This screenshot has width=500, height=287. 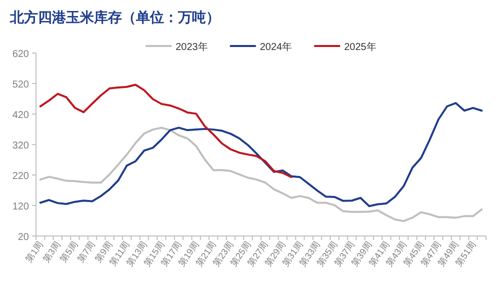 What do you see at coordinates (21, 207) in the screenshot?
I see `y-tick-label: 120` at bounding box center [21, 207].